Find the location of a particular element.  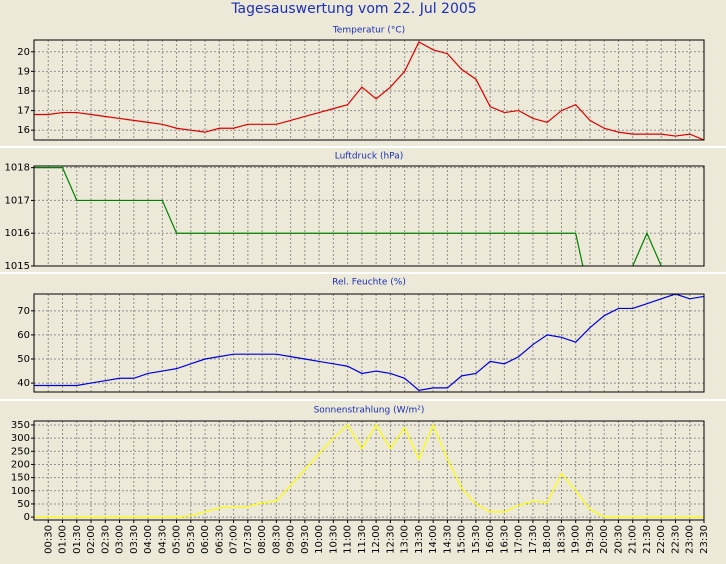

x-tick-label: 10:30 is located at coordinates (333, 539).